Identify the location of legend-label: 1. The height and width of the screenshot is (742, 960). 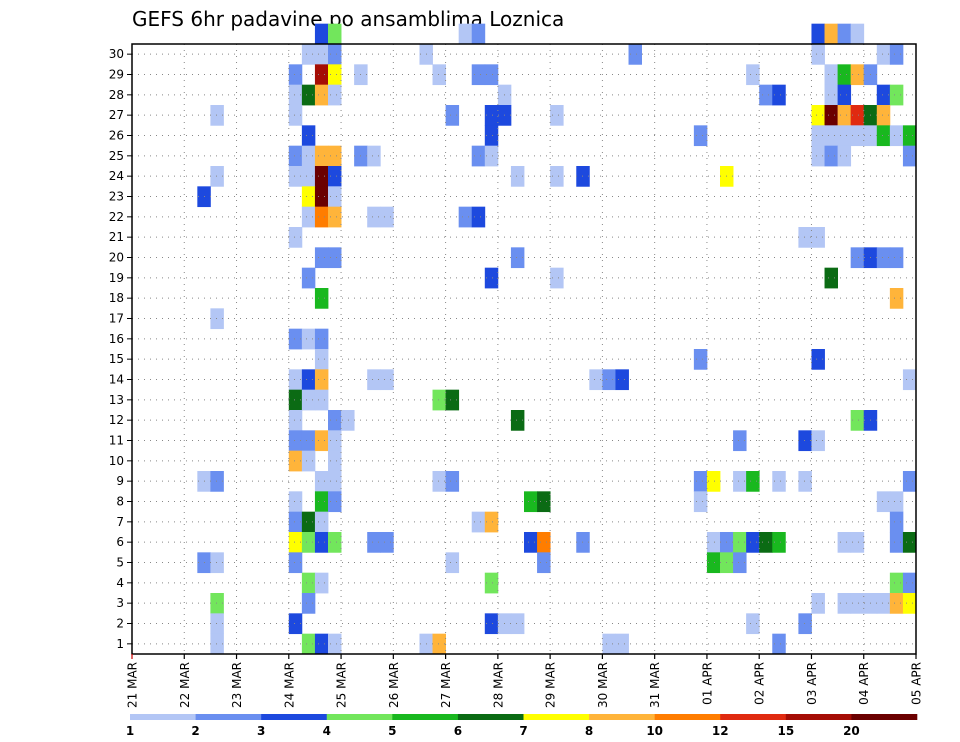
(130, 731).